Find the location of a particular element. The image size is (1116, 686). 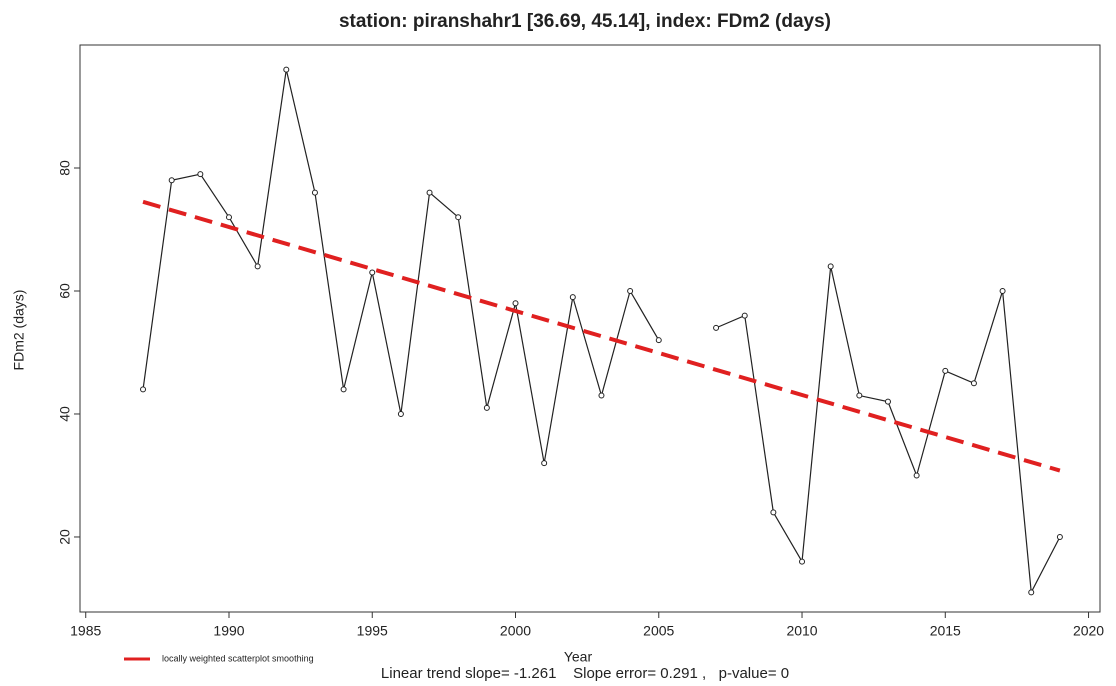

x-tick-label: 2005 is located at coordinates (658, 631).